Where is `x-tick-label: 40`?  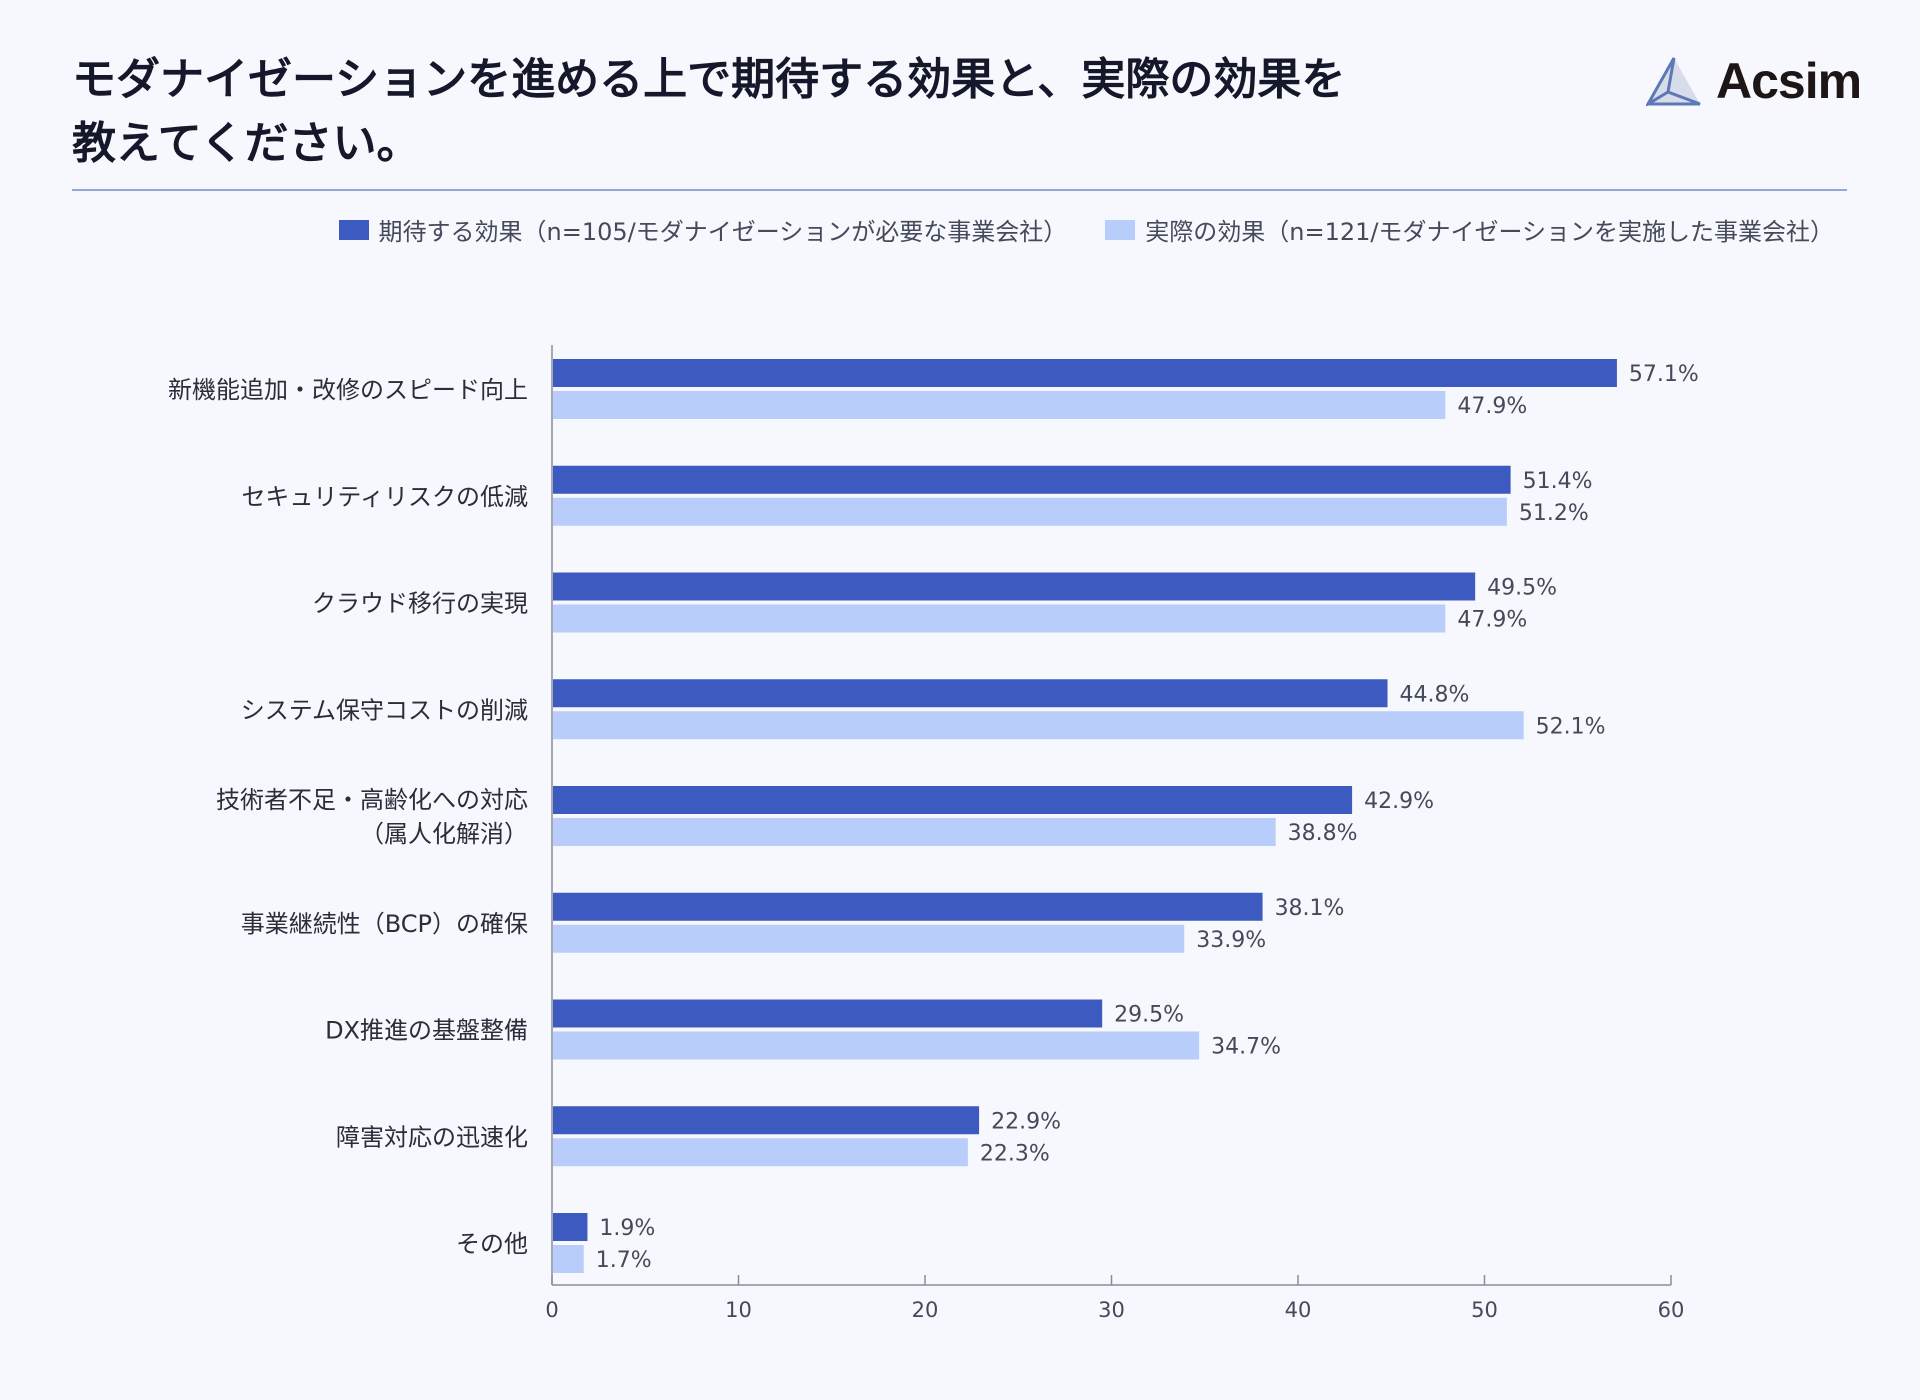 x-tick-label: 40 is located at coordinates (1298, 1310).